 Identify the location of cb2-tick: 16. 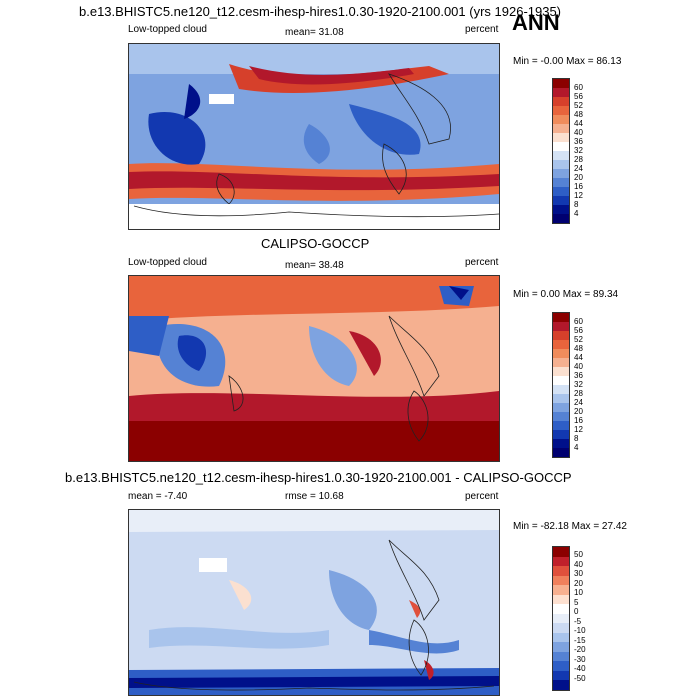
(578, 420).